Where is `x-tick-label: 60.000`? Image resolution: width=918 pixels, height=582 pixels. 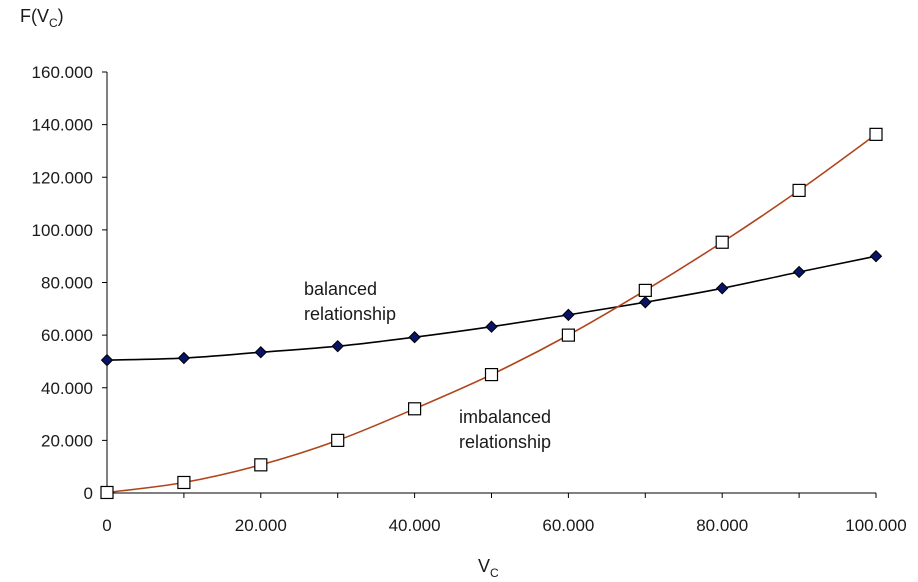 x-tick-label: 60.000 is located at coordinates (568, 525).